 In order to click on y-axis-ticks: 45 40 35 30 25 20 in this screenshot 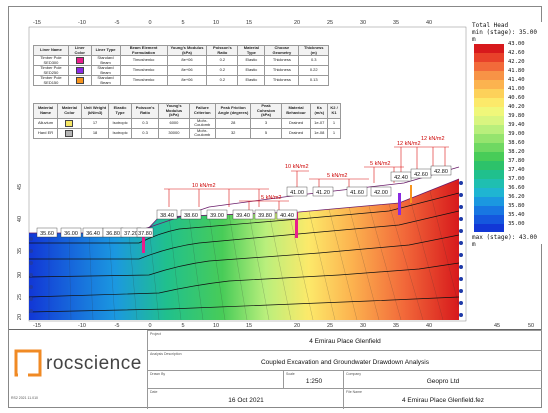, I will do `click(20, 252)`.